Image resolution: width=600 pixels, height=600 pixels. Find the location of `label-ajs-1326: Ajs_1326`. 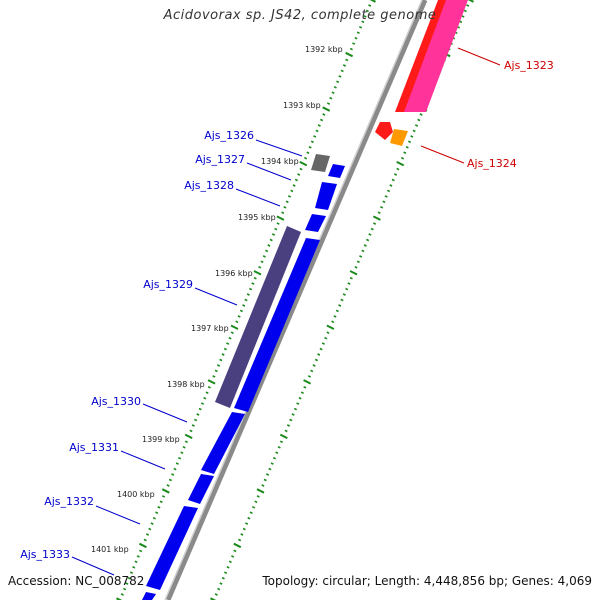

label-ajs-1326: Ajs_1326 is located at coordinates (229, 135).